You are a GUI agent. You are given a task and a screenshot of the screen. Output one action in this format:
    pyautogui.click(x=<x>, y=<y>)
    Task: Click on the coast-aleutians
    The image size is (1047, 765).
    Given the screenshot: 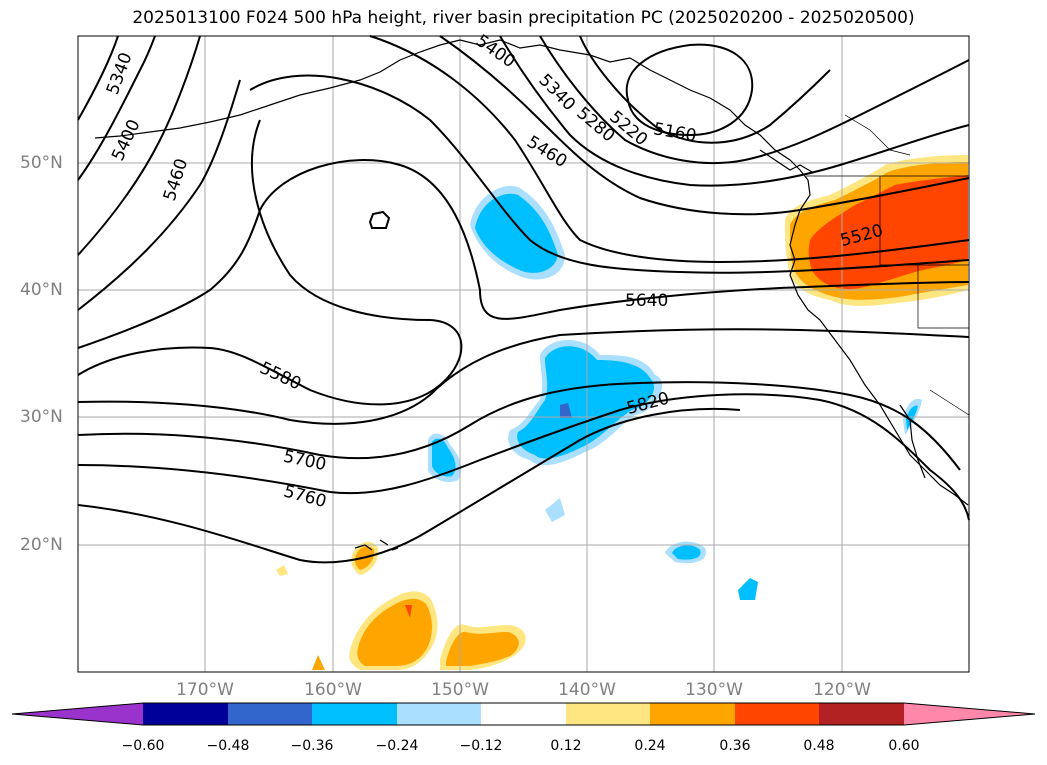 What is the action you would take?
    pyautogui.click(x=277, y=89)
    